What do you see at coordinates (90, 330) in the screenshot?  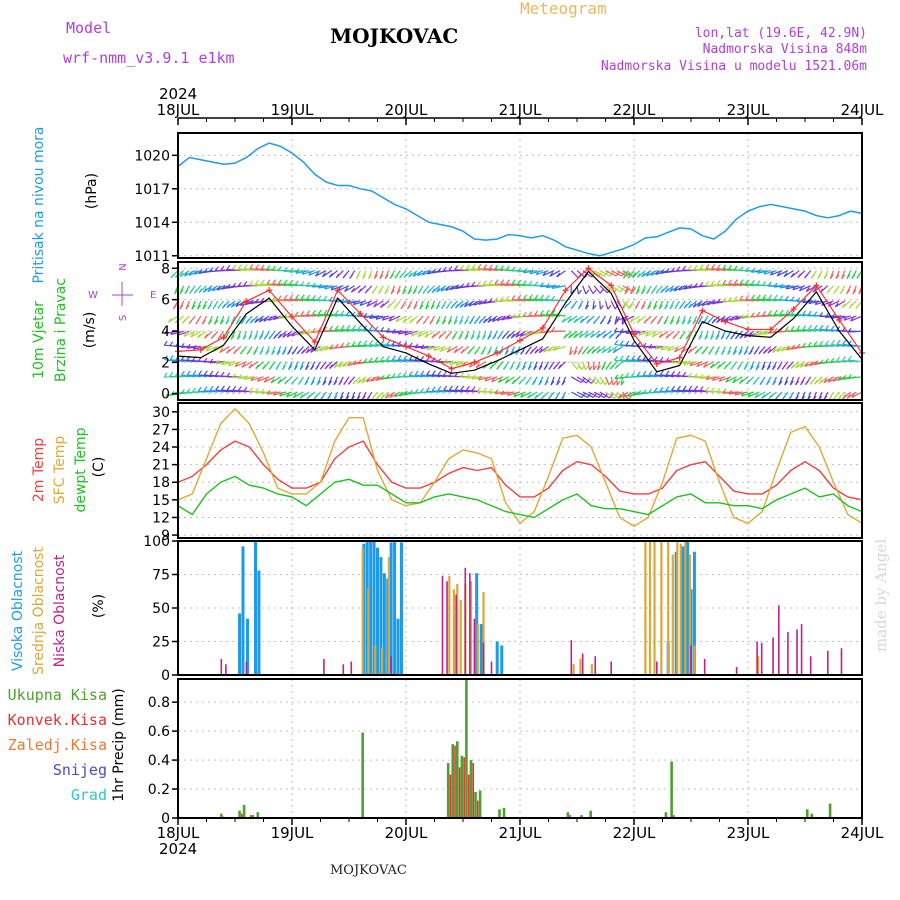 I see `wind-unit: (m/s)` at bounding box center [90, 330].